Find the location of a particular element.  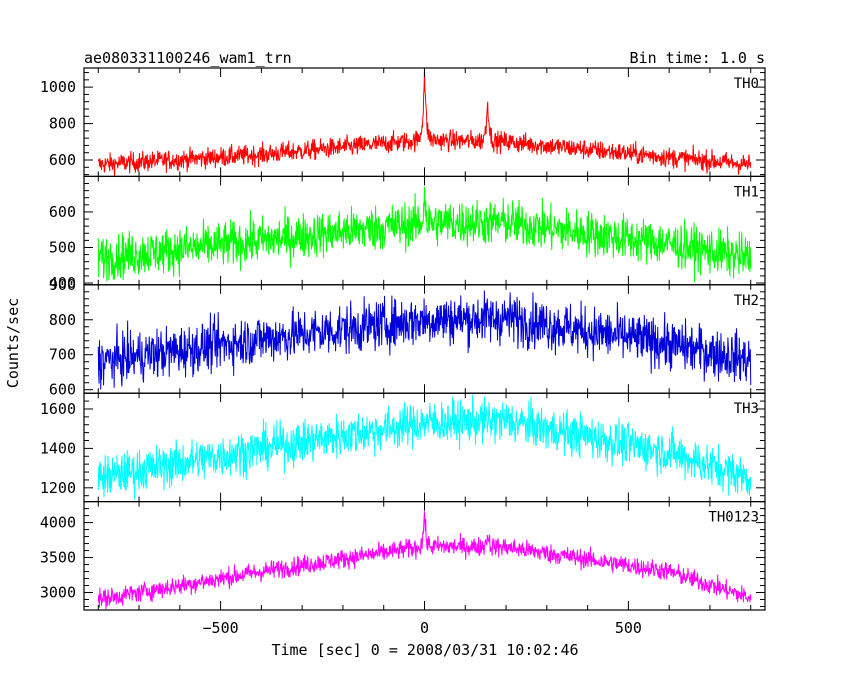

x-tick-label: 500 is located at coordinates (628, 628).